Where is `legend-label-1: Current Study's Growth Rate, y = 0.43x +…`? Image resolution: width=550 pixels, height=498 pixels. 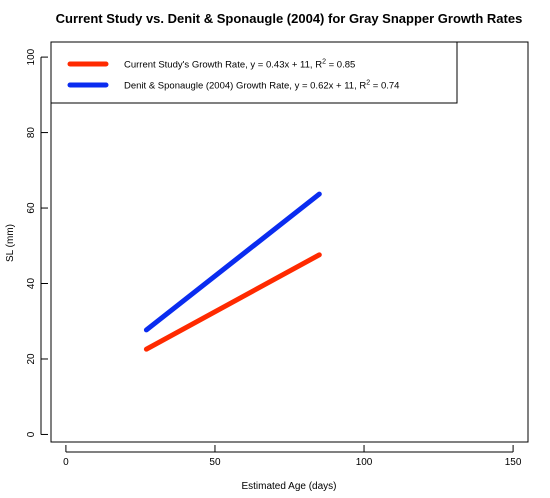 legend-label-1: Current Study's Growth Rate, y = 0.43x +… is located at coordinates (239, 65).